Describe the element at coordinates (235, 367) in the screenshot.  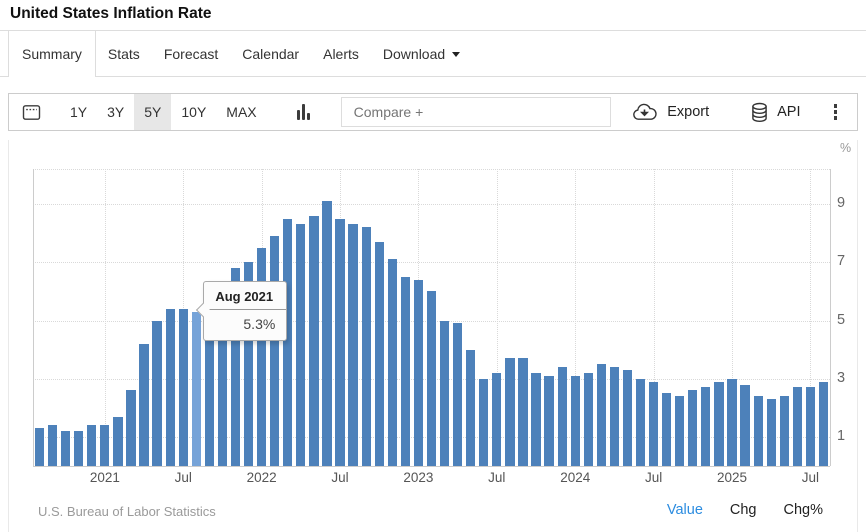
I see `bar-nov-2021` at that location.